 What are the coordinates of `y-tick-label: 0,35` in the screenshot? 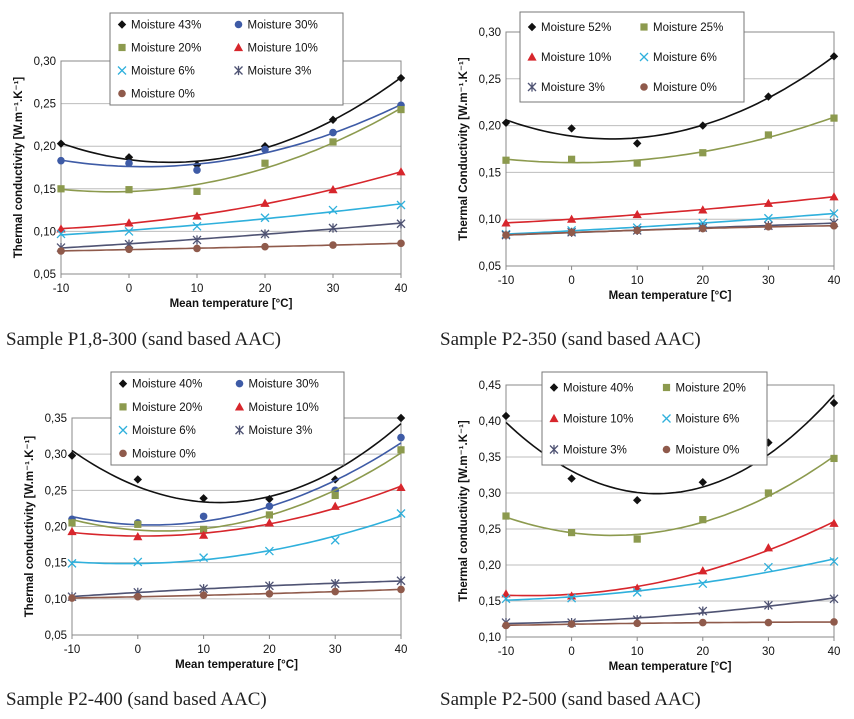 It's located at (56, 419).